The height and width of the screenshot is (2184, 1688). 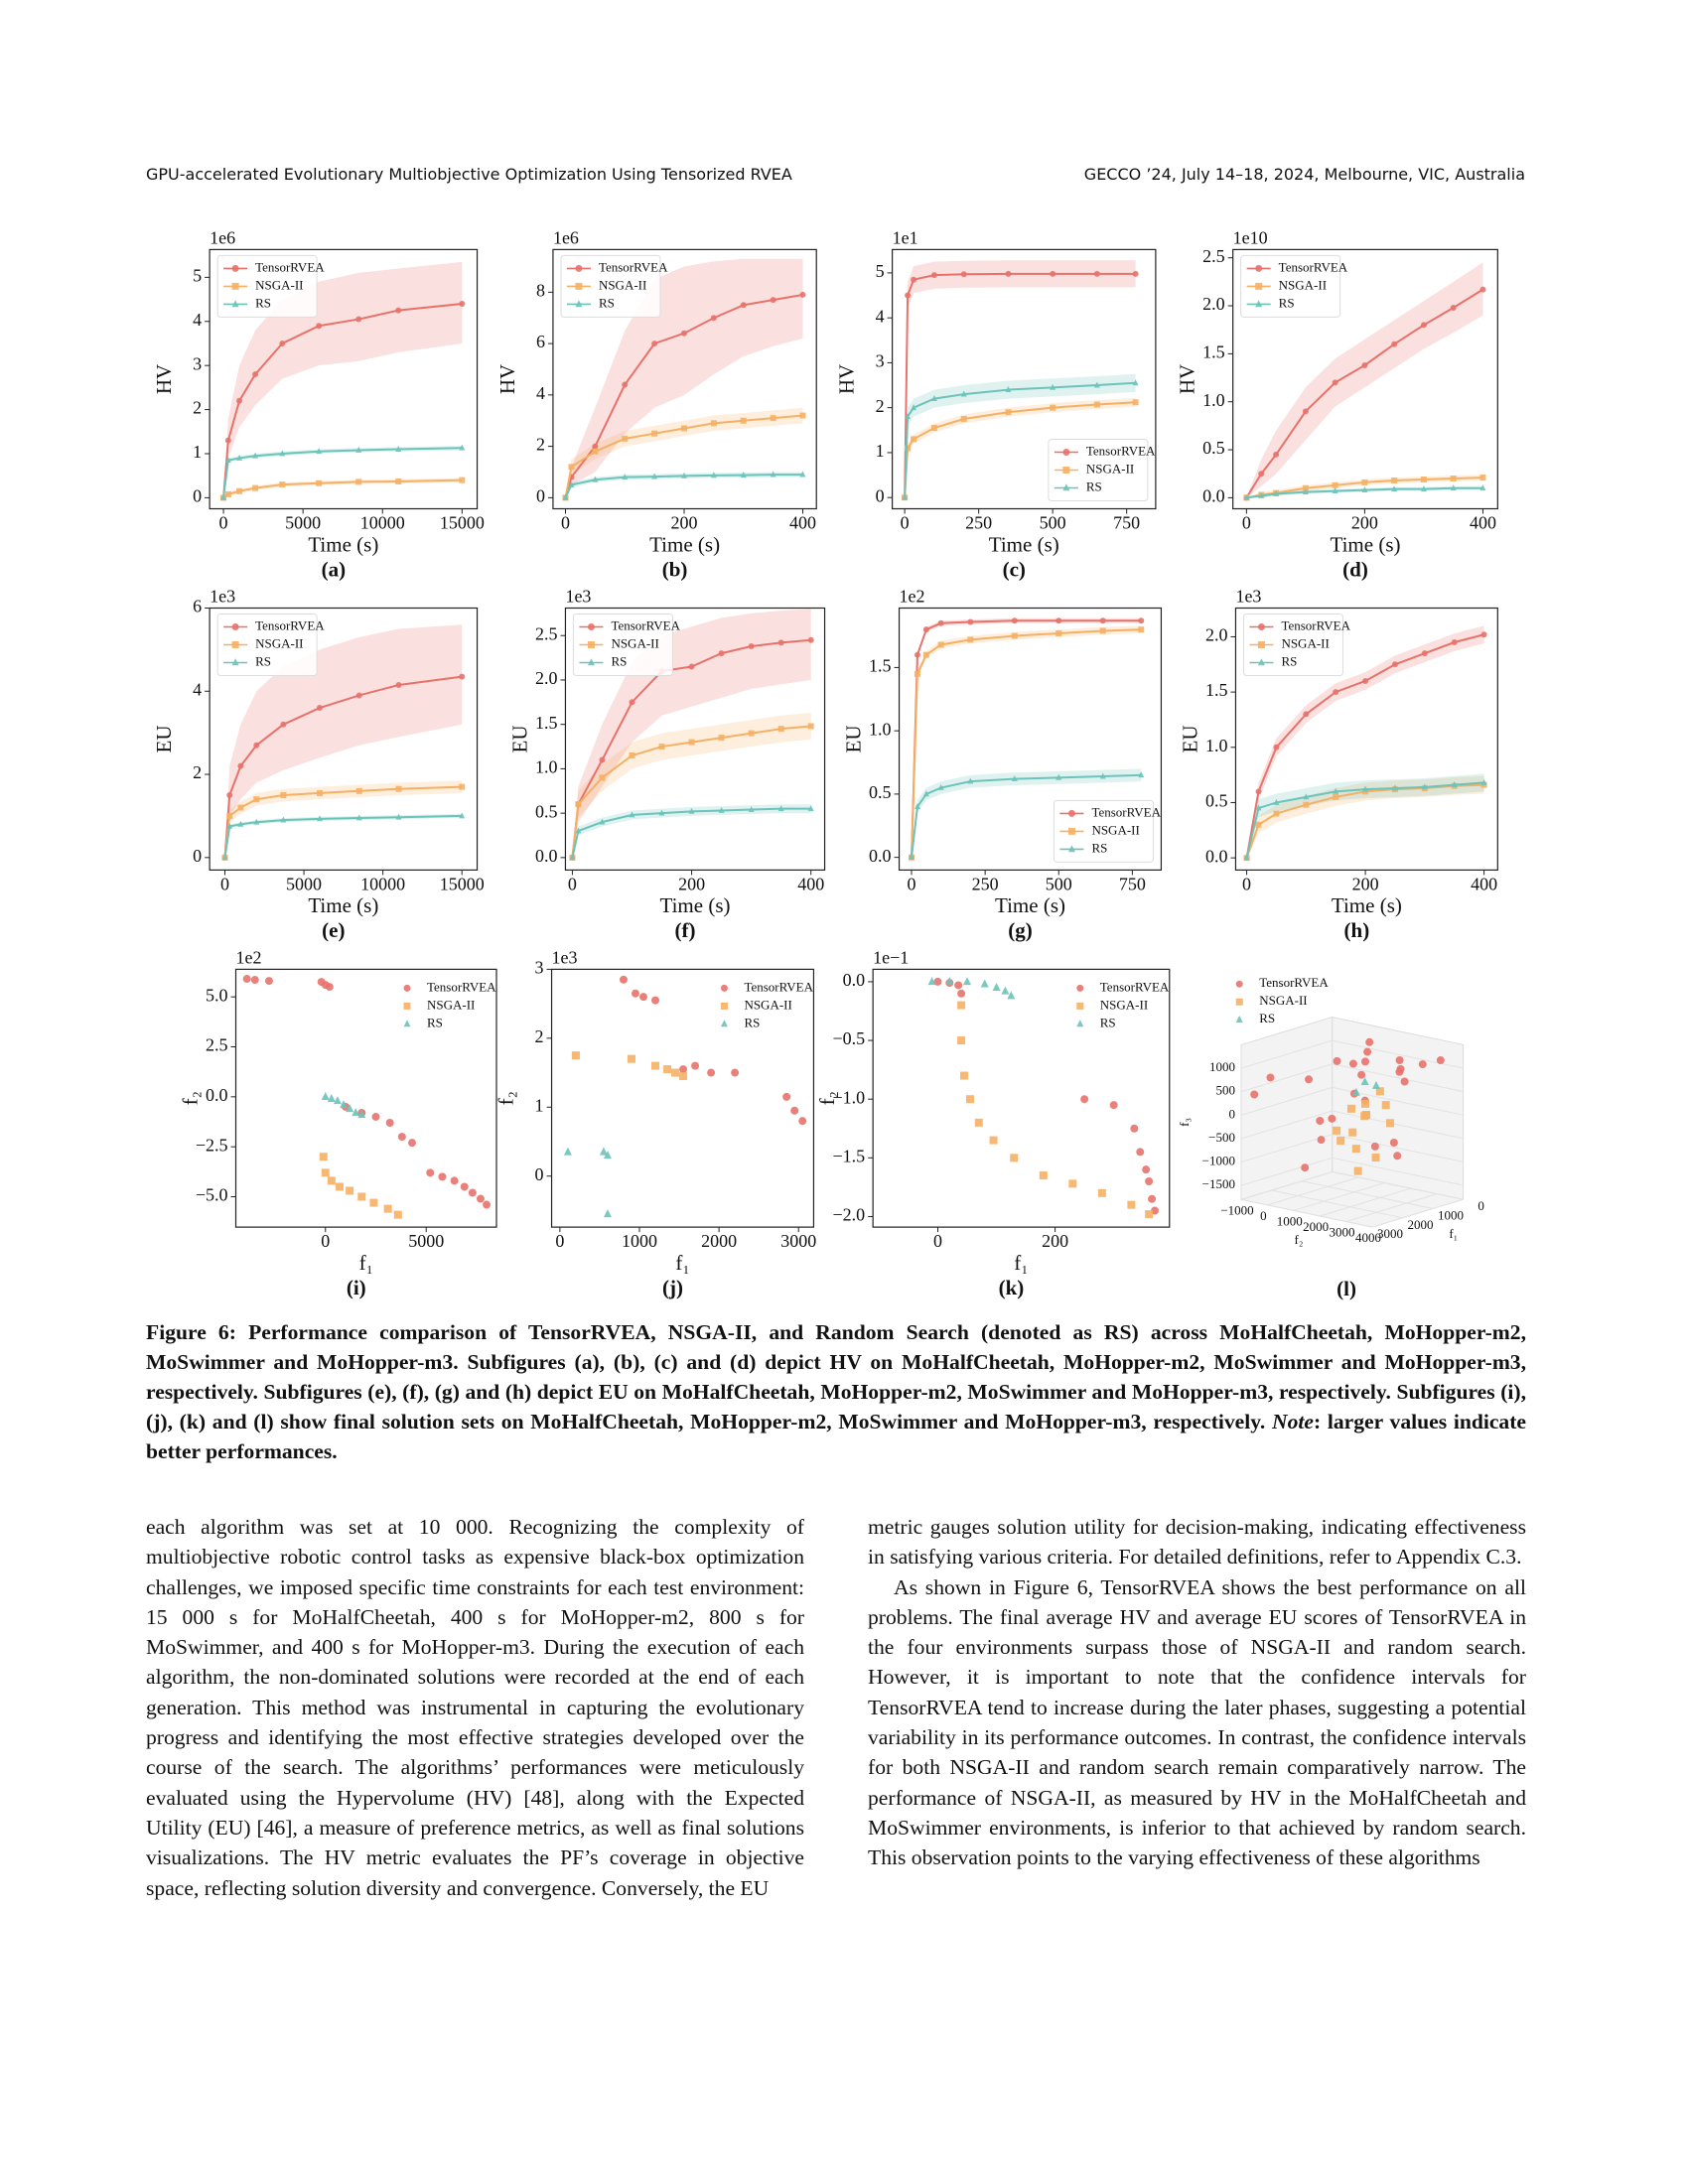 I want to click on panel-label: (h), so click(x=1357, y=930).